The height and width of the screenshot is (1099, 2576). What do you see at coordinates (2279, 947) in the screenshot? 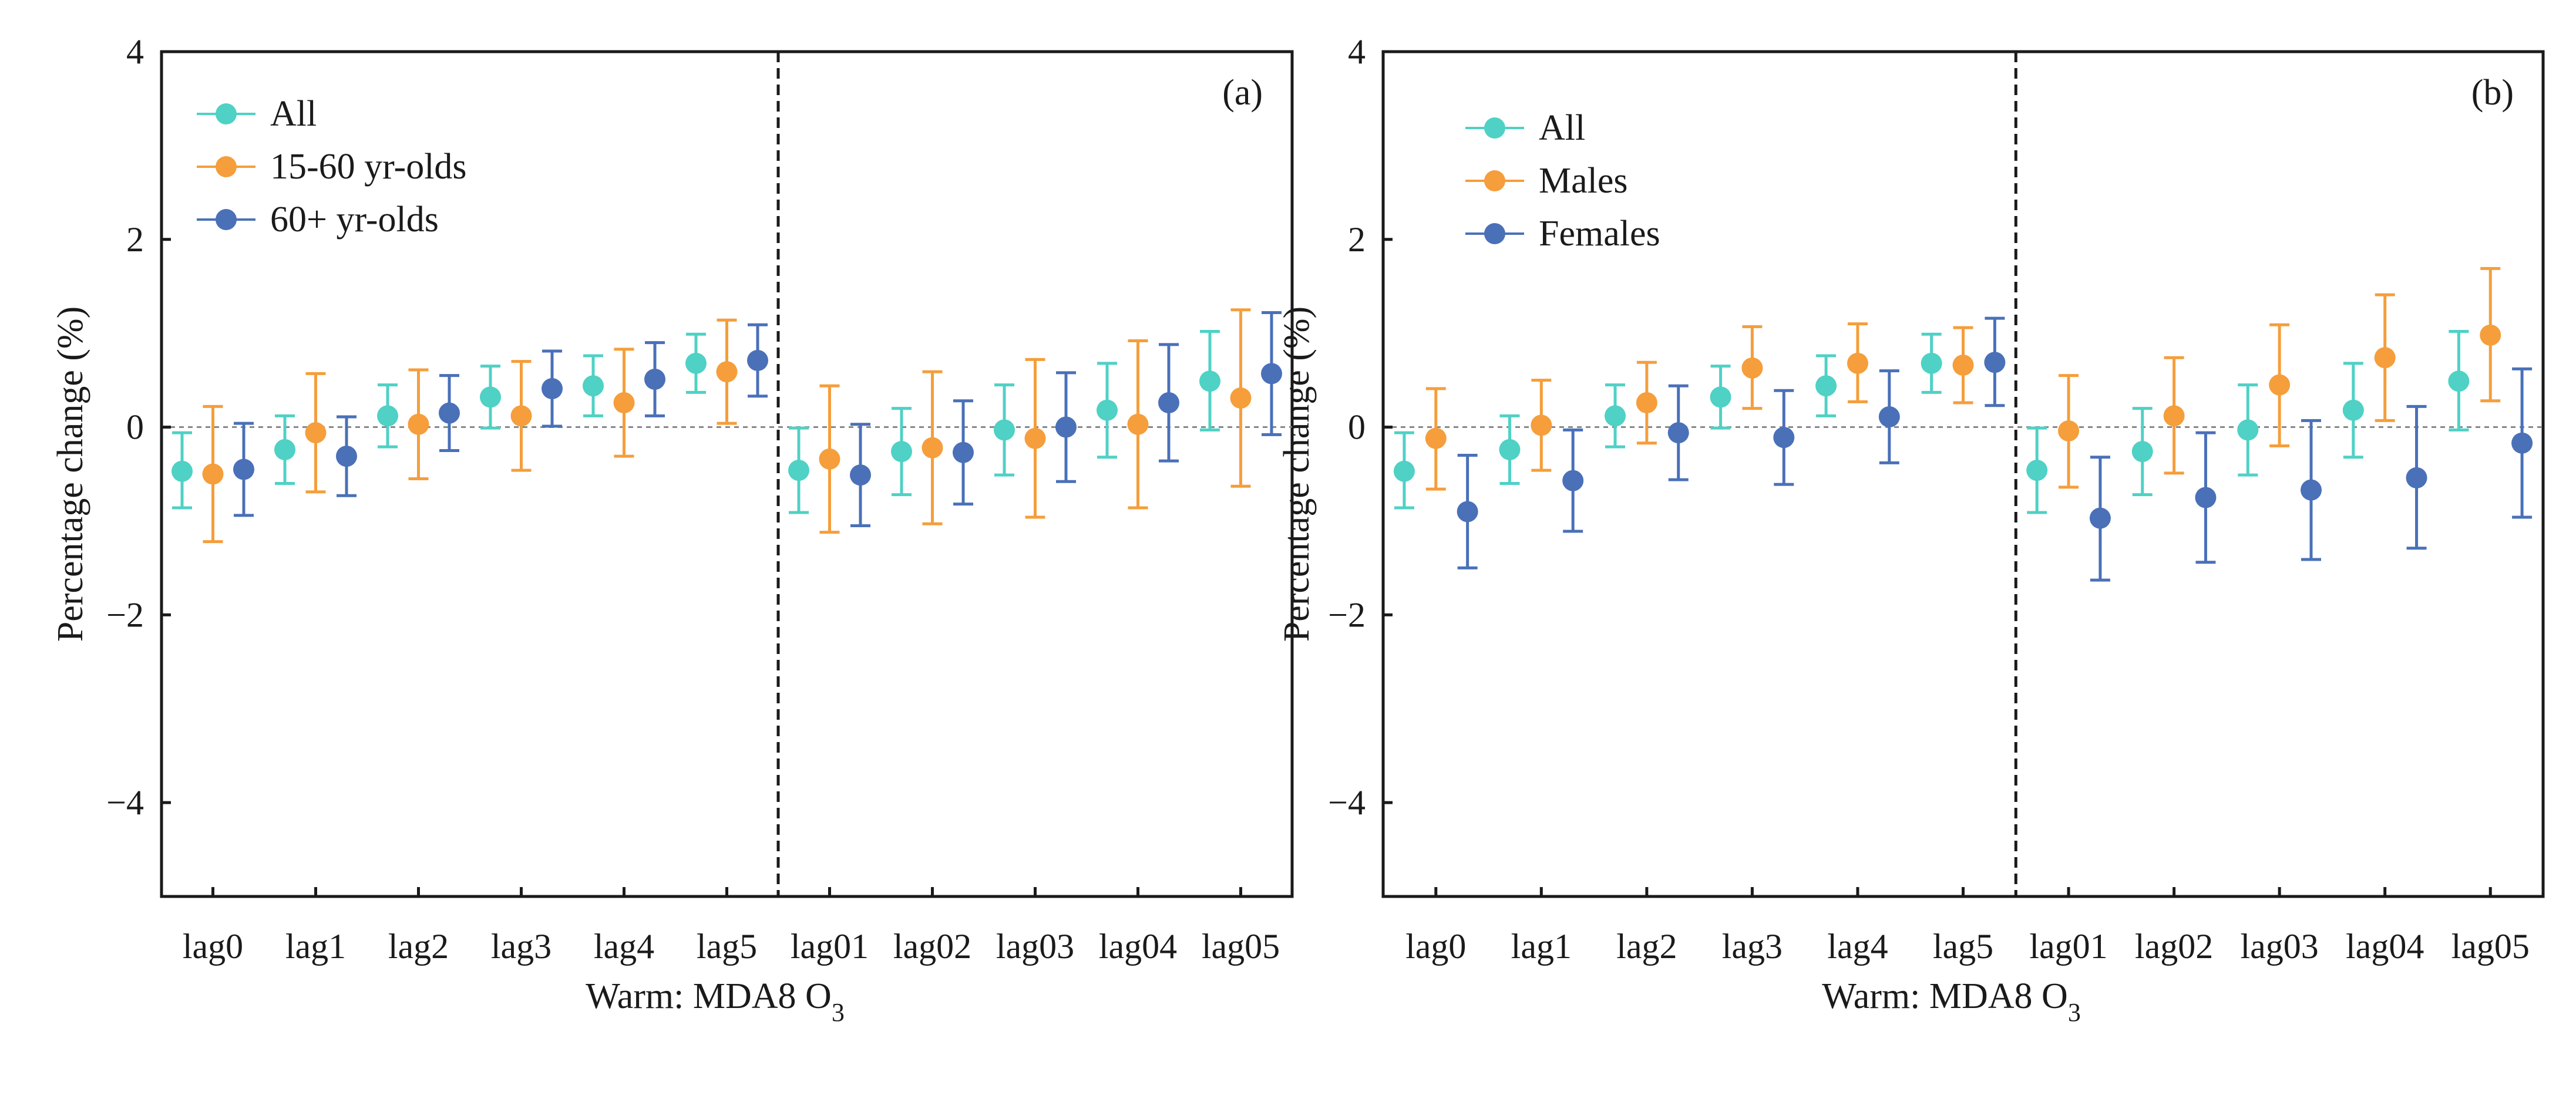
I see `x-tick-label: lag03` at bounding box center [2279, 947].